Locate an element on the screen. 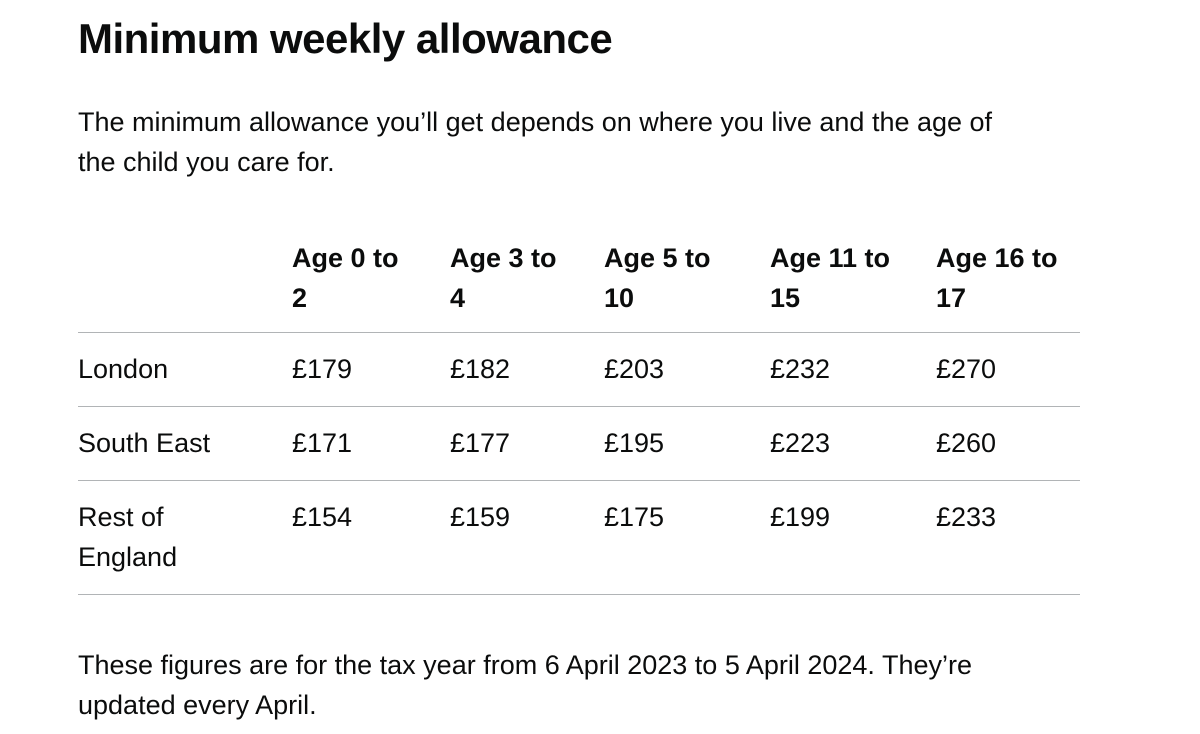 This screenshot has height=734, width=1200. cell-london-age-3-4: £182 is located at coordinates (527, 369).